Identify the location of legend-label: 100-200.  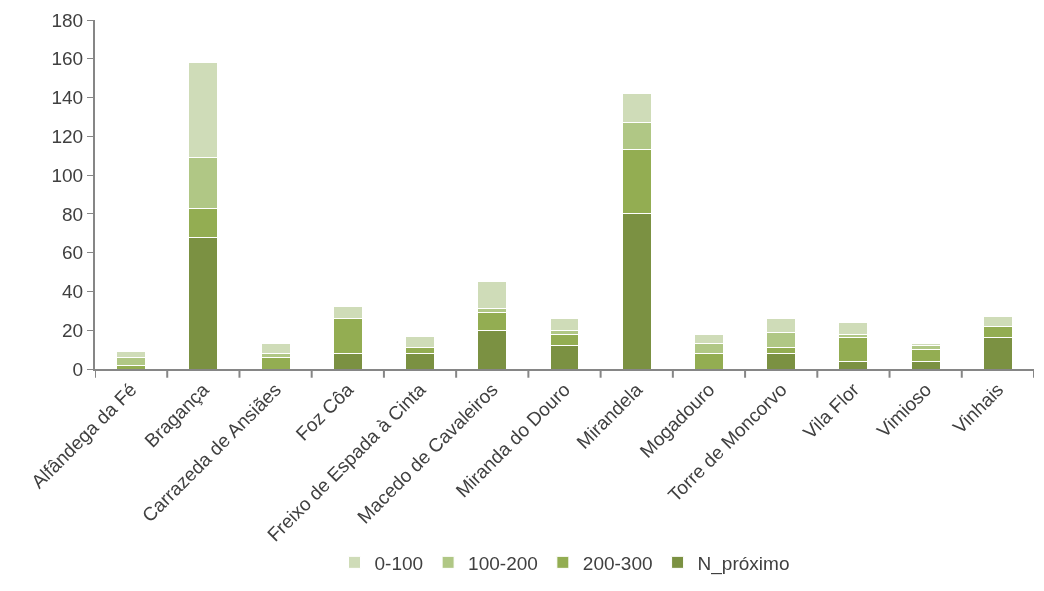
(503, 563).